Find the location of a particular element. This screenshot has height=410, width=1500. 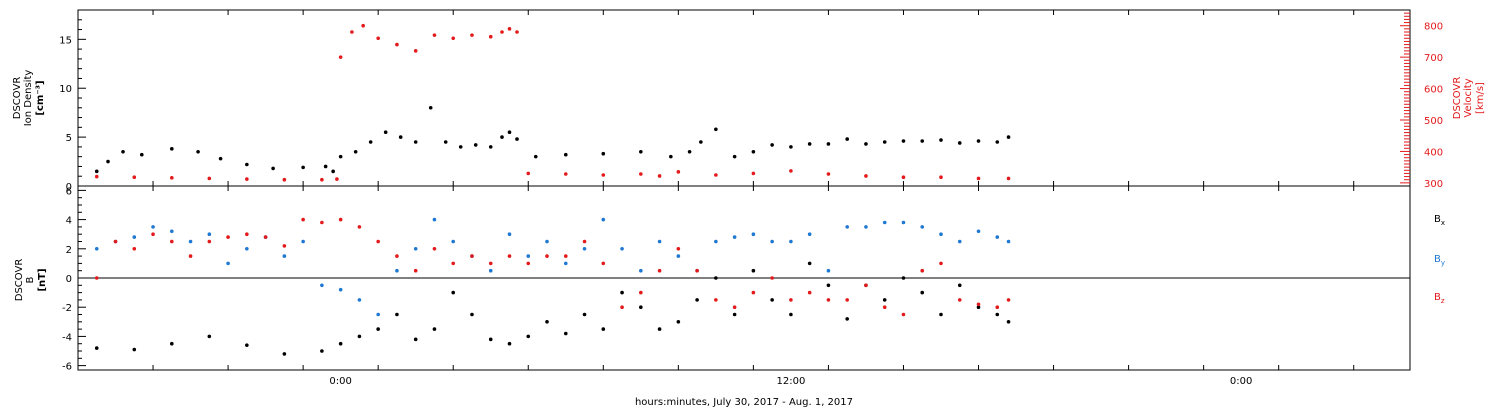

legend-Bx: Bx is located at coordinates (1439, 220).